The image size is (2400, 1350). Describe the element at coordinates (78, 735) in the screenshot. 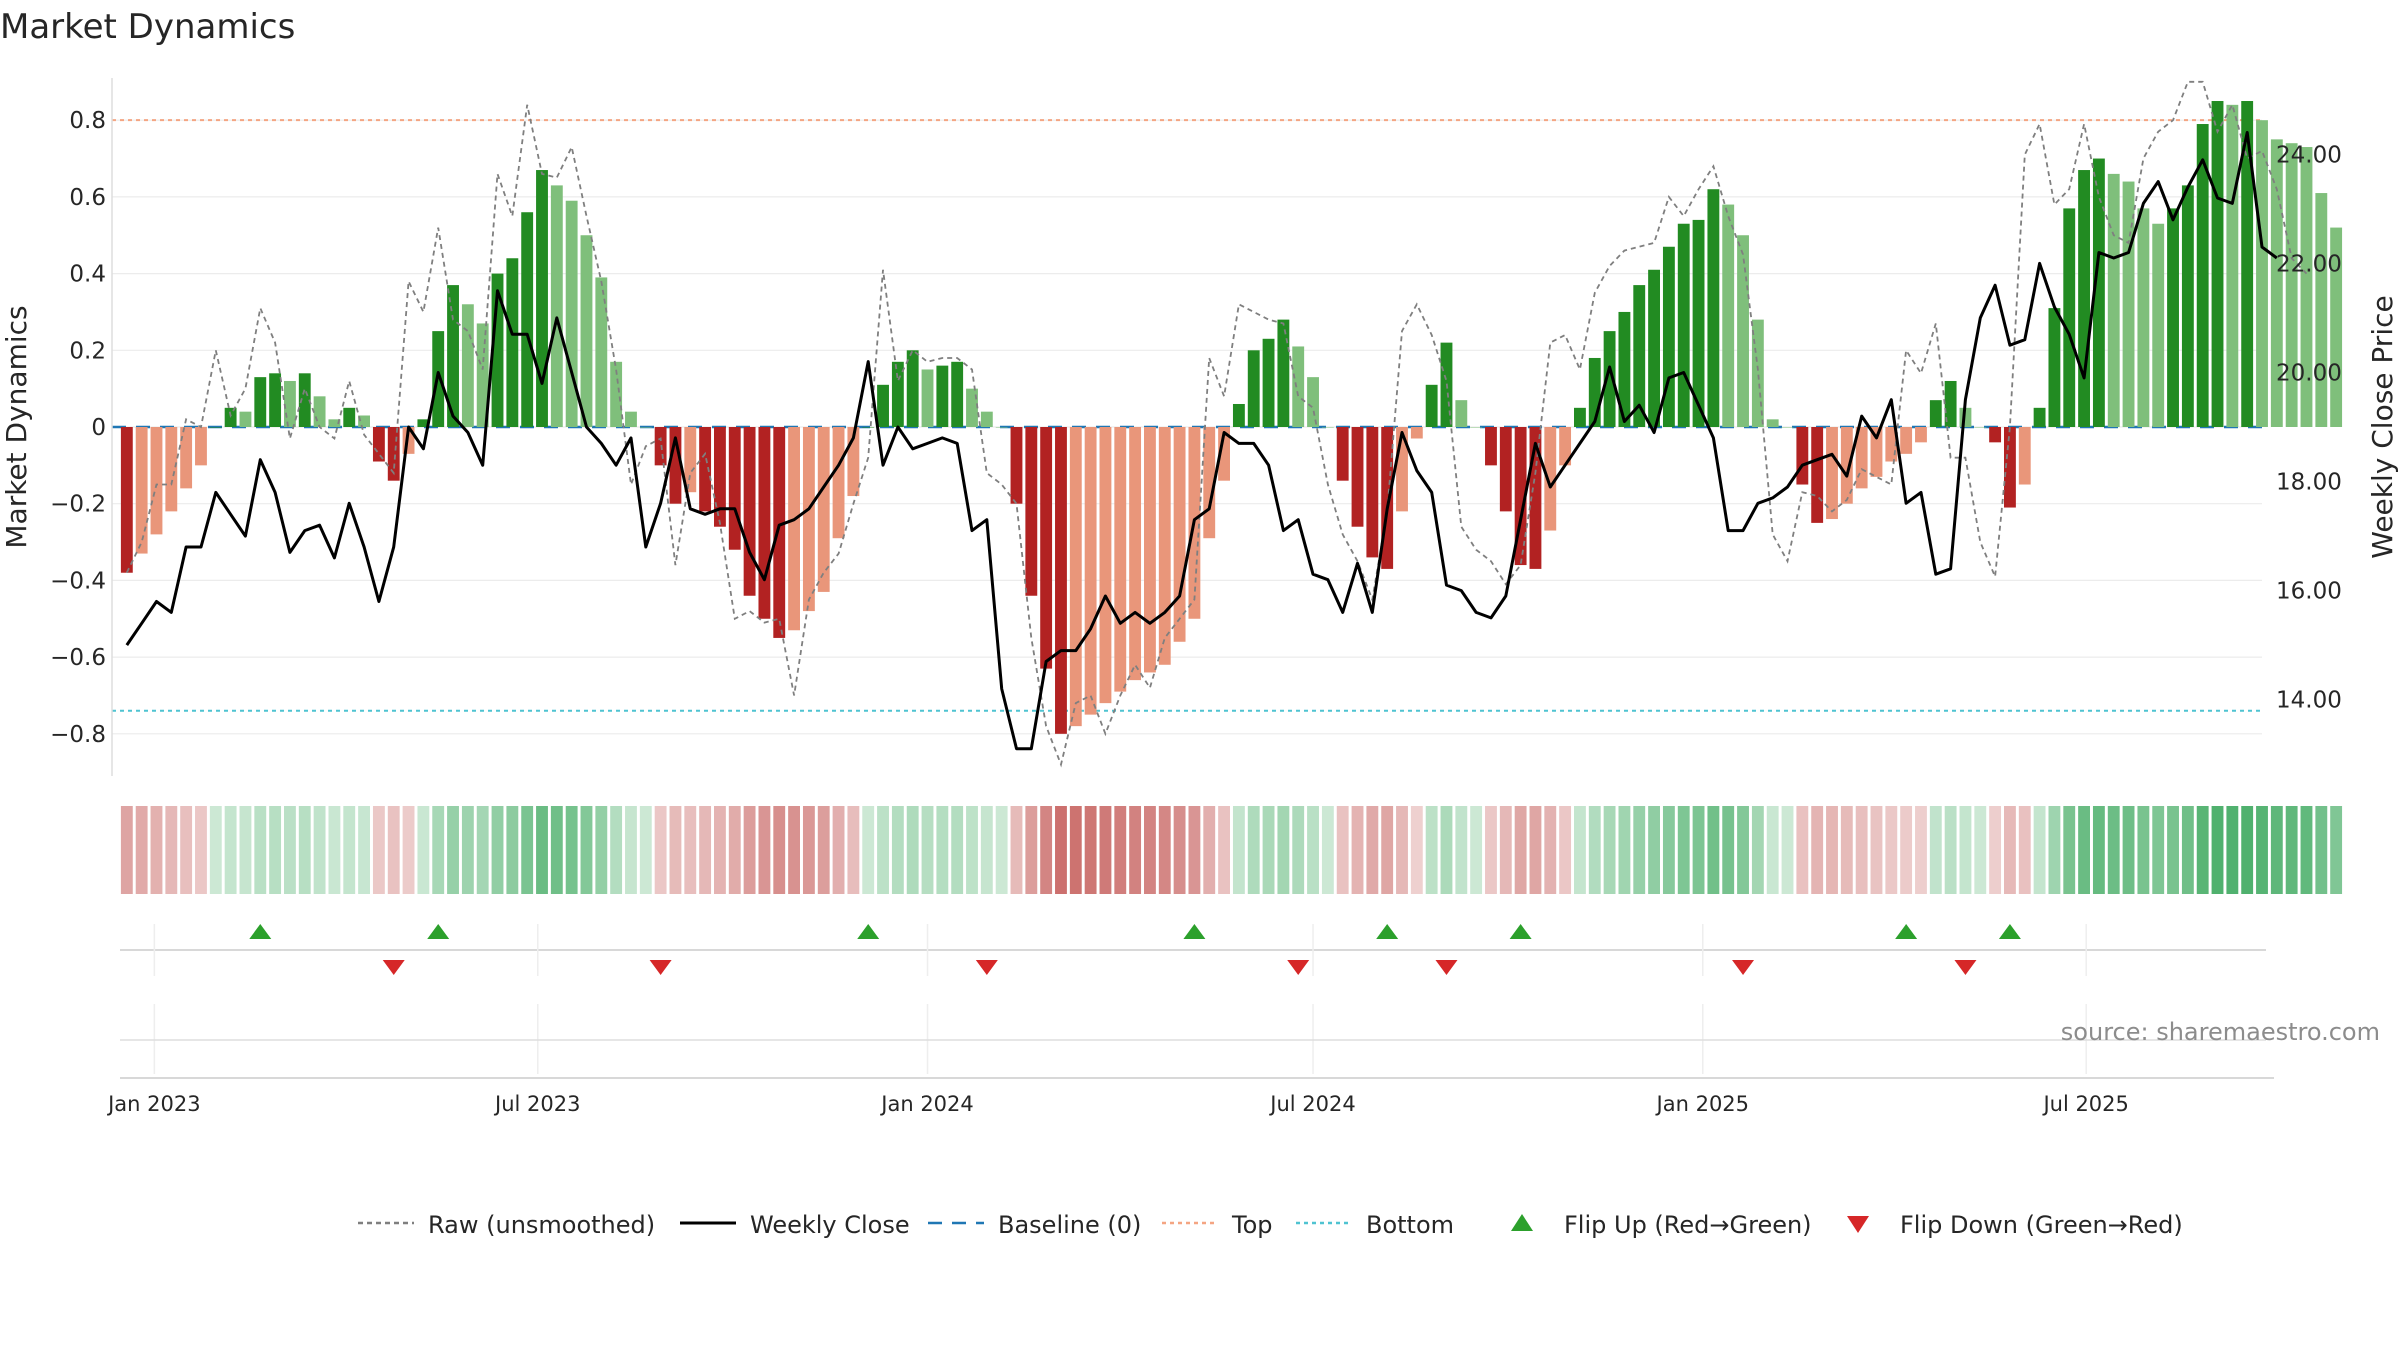

I see `left-tick-label-0: −0.8` at that location.